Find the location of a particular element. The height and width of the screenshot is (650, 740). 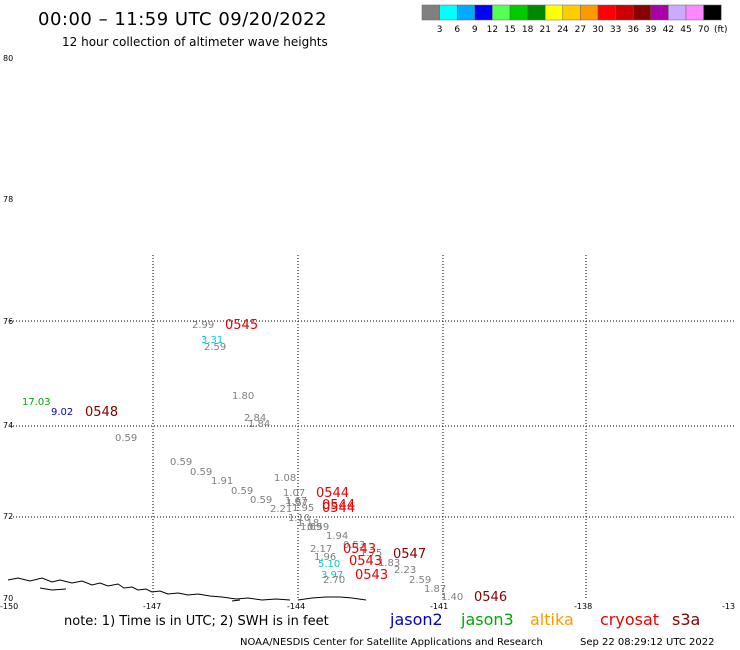

colorbar-tick-label: 39 is located at coordinates (651, 30).